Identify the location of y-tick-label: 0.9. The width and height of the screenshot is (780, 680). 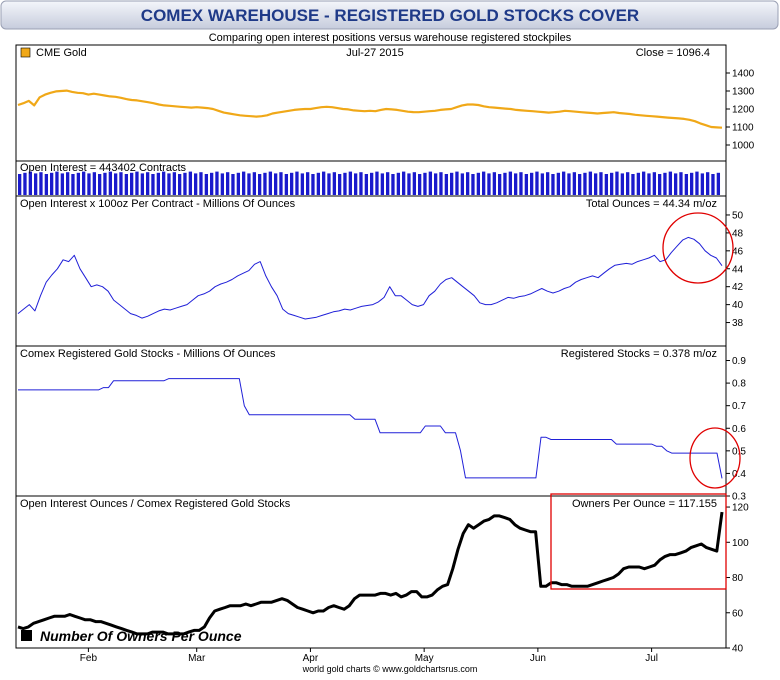
(739, 361).